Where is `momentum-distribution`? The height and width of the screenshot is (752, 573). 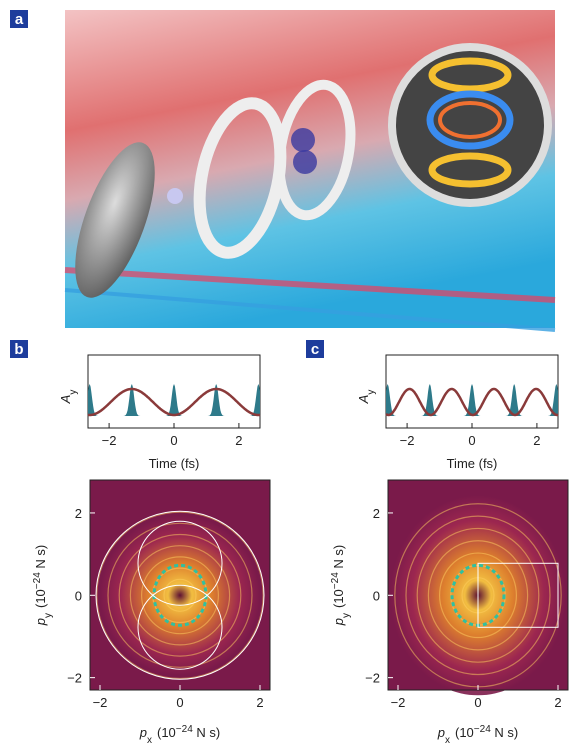
momentum-distribution is located at coordinates (180, 595).